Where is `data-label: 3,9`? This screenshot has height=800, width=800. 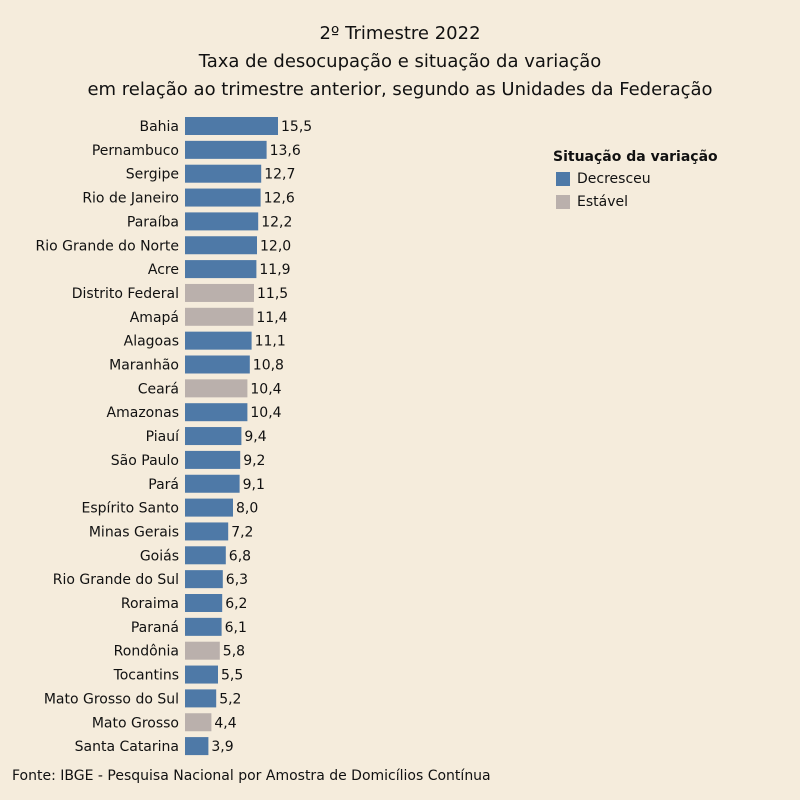
data-label: 3,9 is located at coordinates (222, 747).